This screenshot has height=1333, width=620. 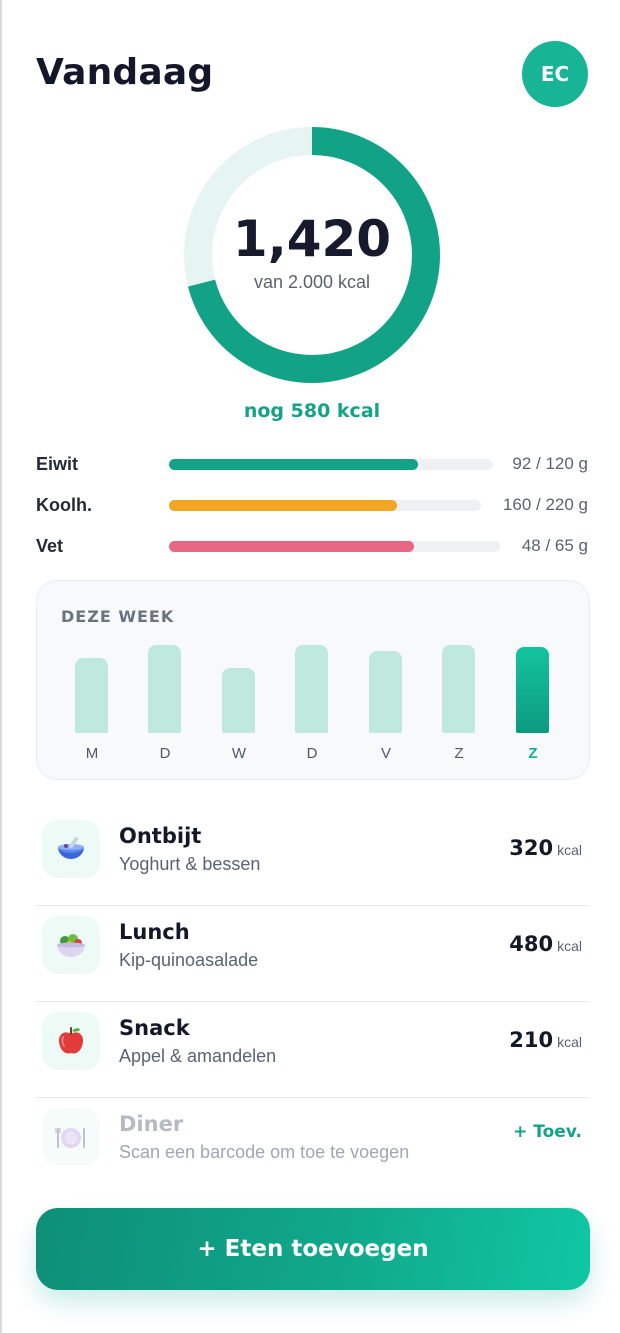 What do you see at coordinates (151, 1124) in the screenshot?
I see `meal-name: Diner` at bounding box center [151, 1124].